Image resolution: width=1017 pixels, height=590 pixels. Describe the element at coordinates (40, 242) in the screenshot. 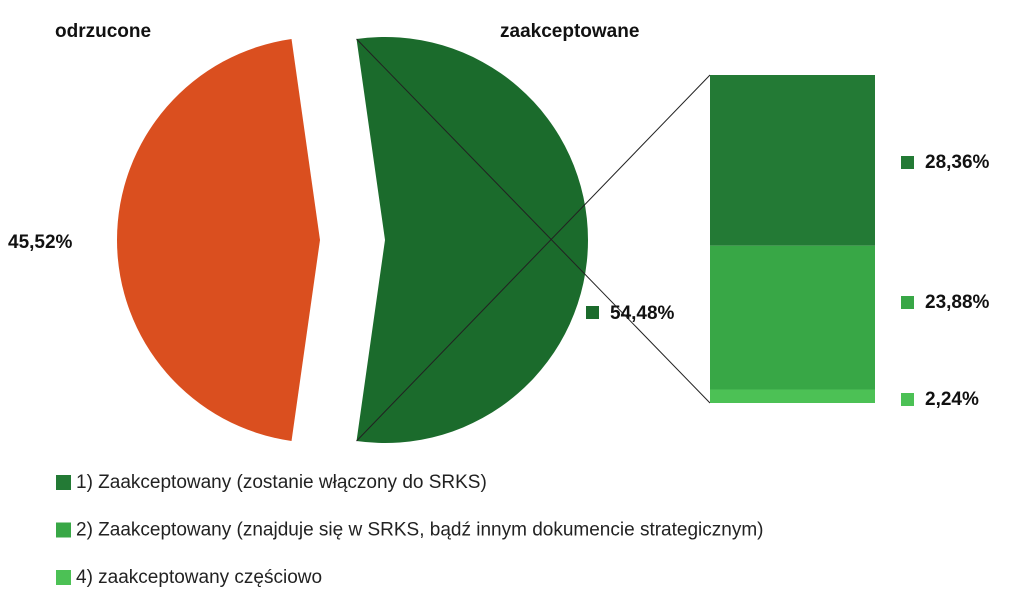

I see `data-label: 45,52%` at that location.